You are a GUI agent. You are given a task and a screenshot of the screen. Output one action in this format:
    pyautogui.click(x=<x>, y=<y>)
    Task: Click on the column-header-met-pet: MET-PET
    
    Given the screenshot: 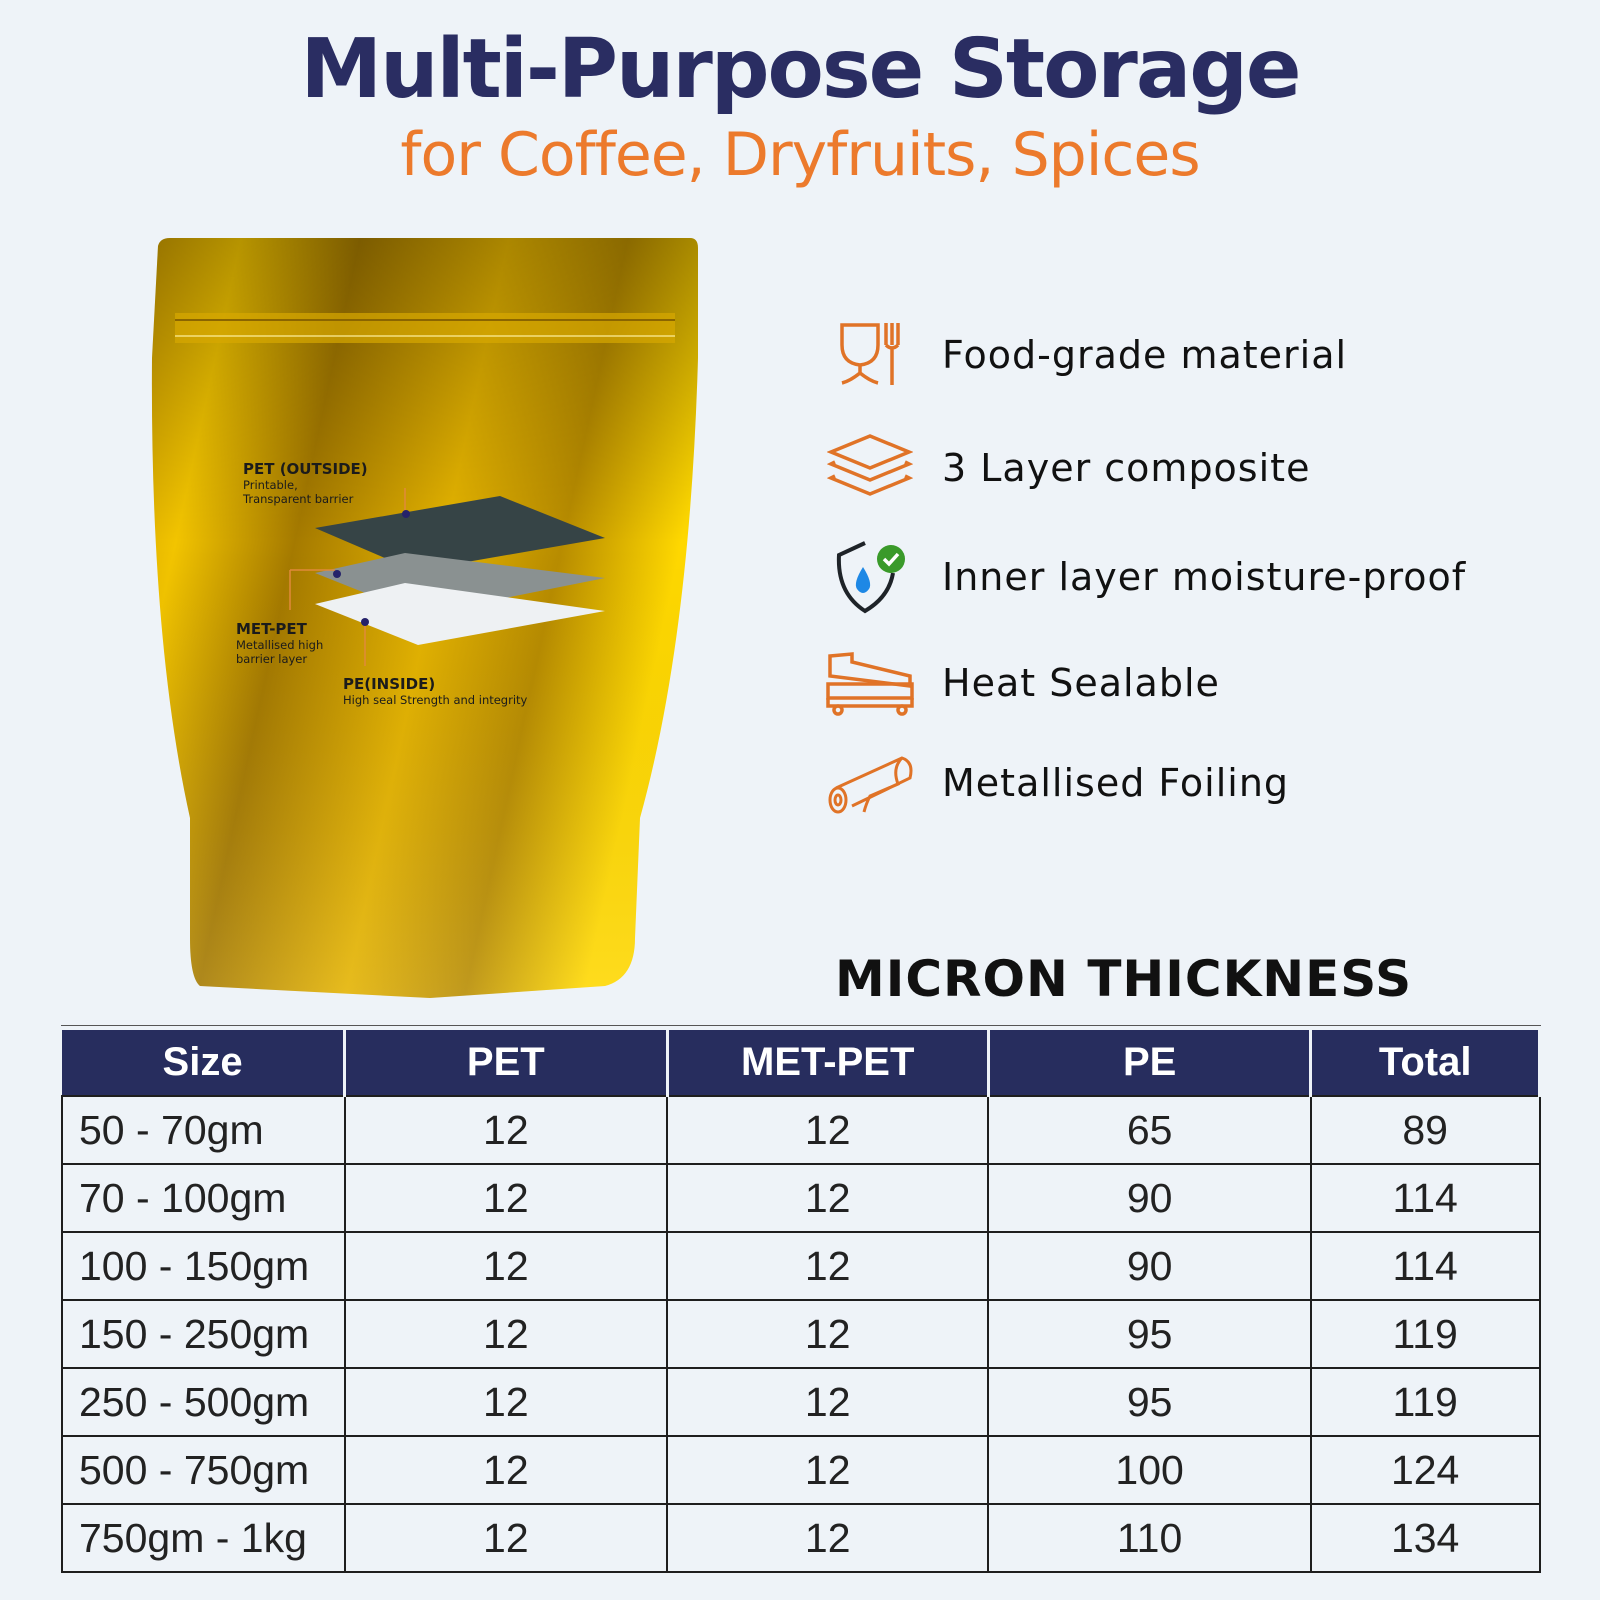 What is the action you would take?
    pyautogui.click(x=827, y=1063)
    